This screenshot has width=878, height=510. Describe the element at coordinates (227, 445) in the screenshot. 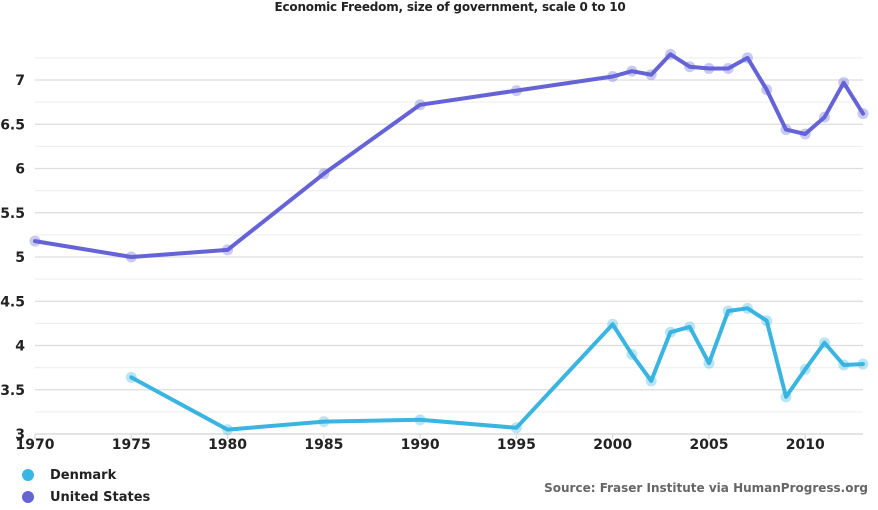

I see `x-tick-label: 1980` at that location.